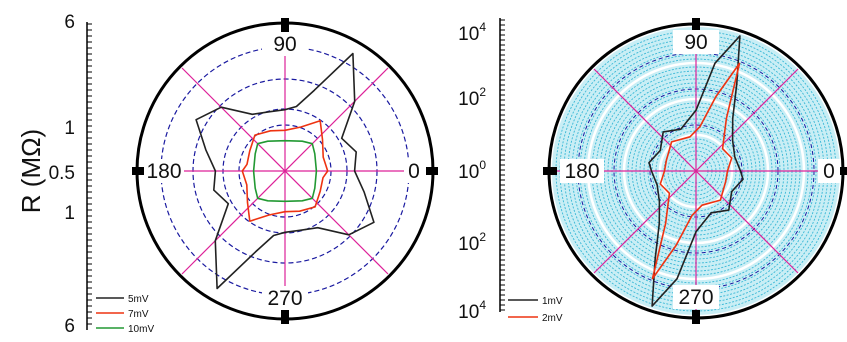 Image resolution: width=847 pixels, height=342 pixels. What do you see at coordinates (31, 171) in the screenshot?
I see `left-y-axis-label: R (MΩ)` at bounding box center [31, 171].